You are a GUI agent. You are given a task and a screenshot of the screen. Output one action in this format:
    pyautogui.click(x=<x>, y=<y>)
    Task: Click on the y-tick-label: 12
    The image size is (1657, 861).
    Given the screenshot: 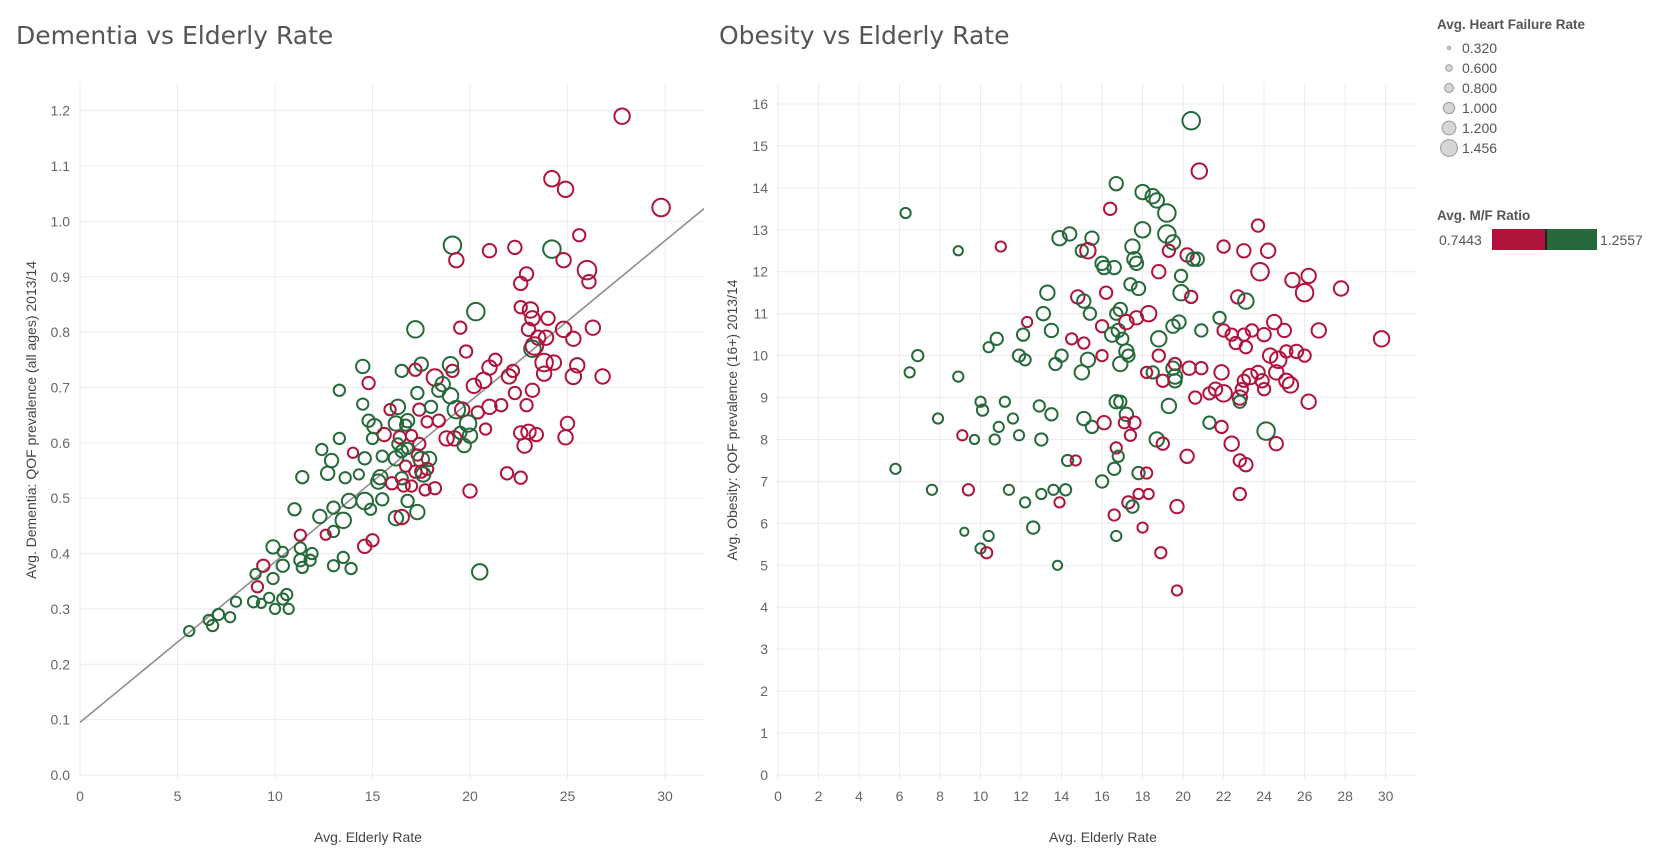 What is the action you would take?
    pyautogui.click(x=760, y=272)
    